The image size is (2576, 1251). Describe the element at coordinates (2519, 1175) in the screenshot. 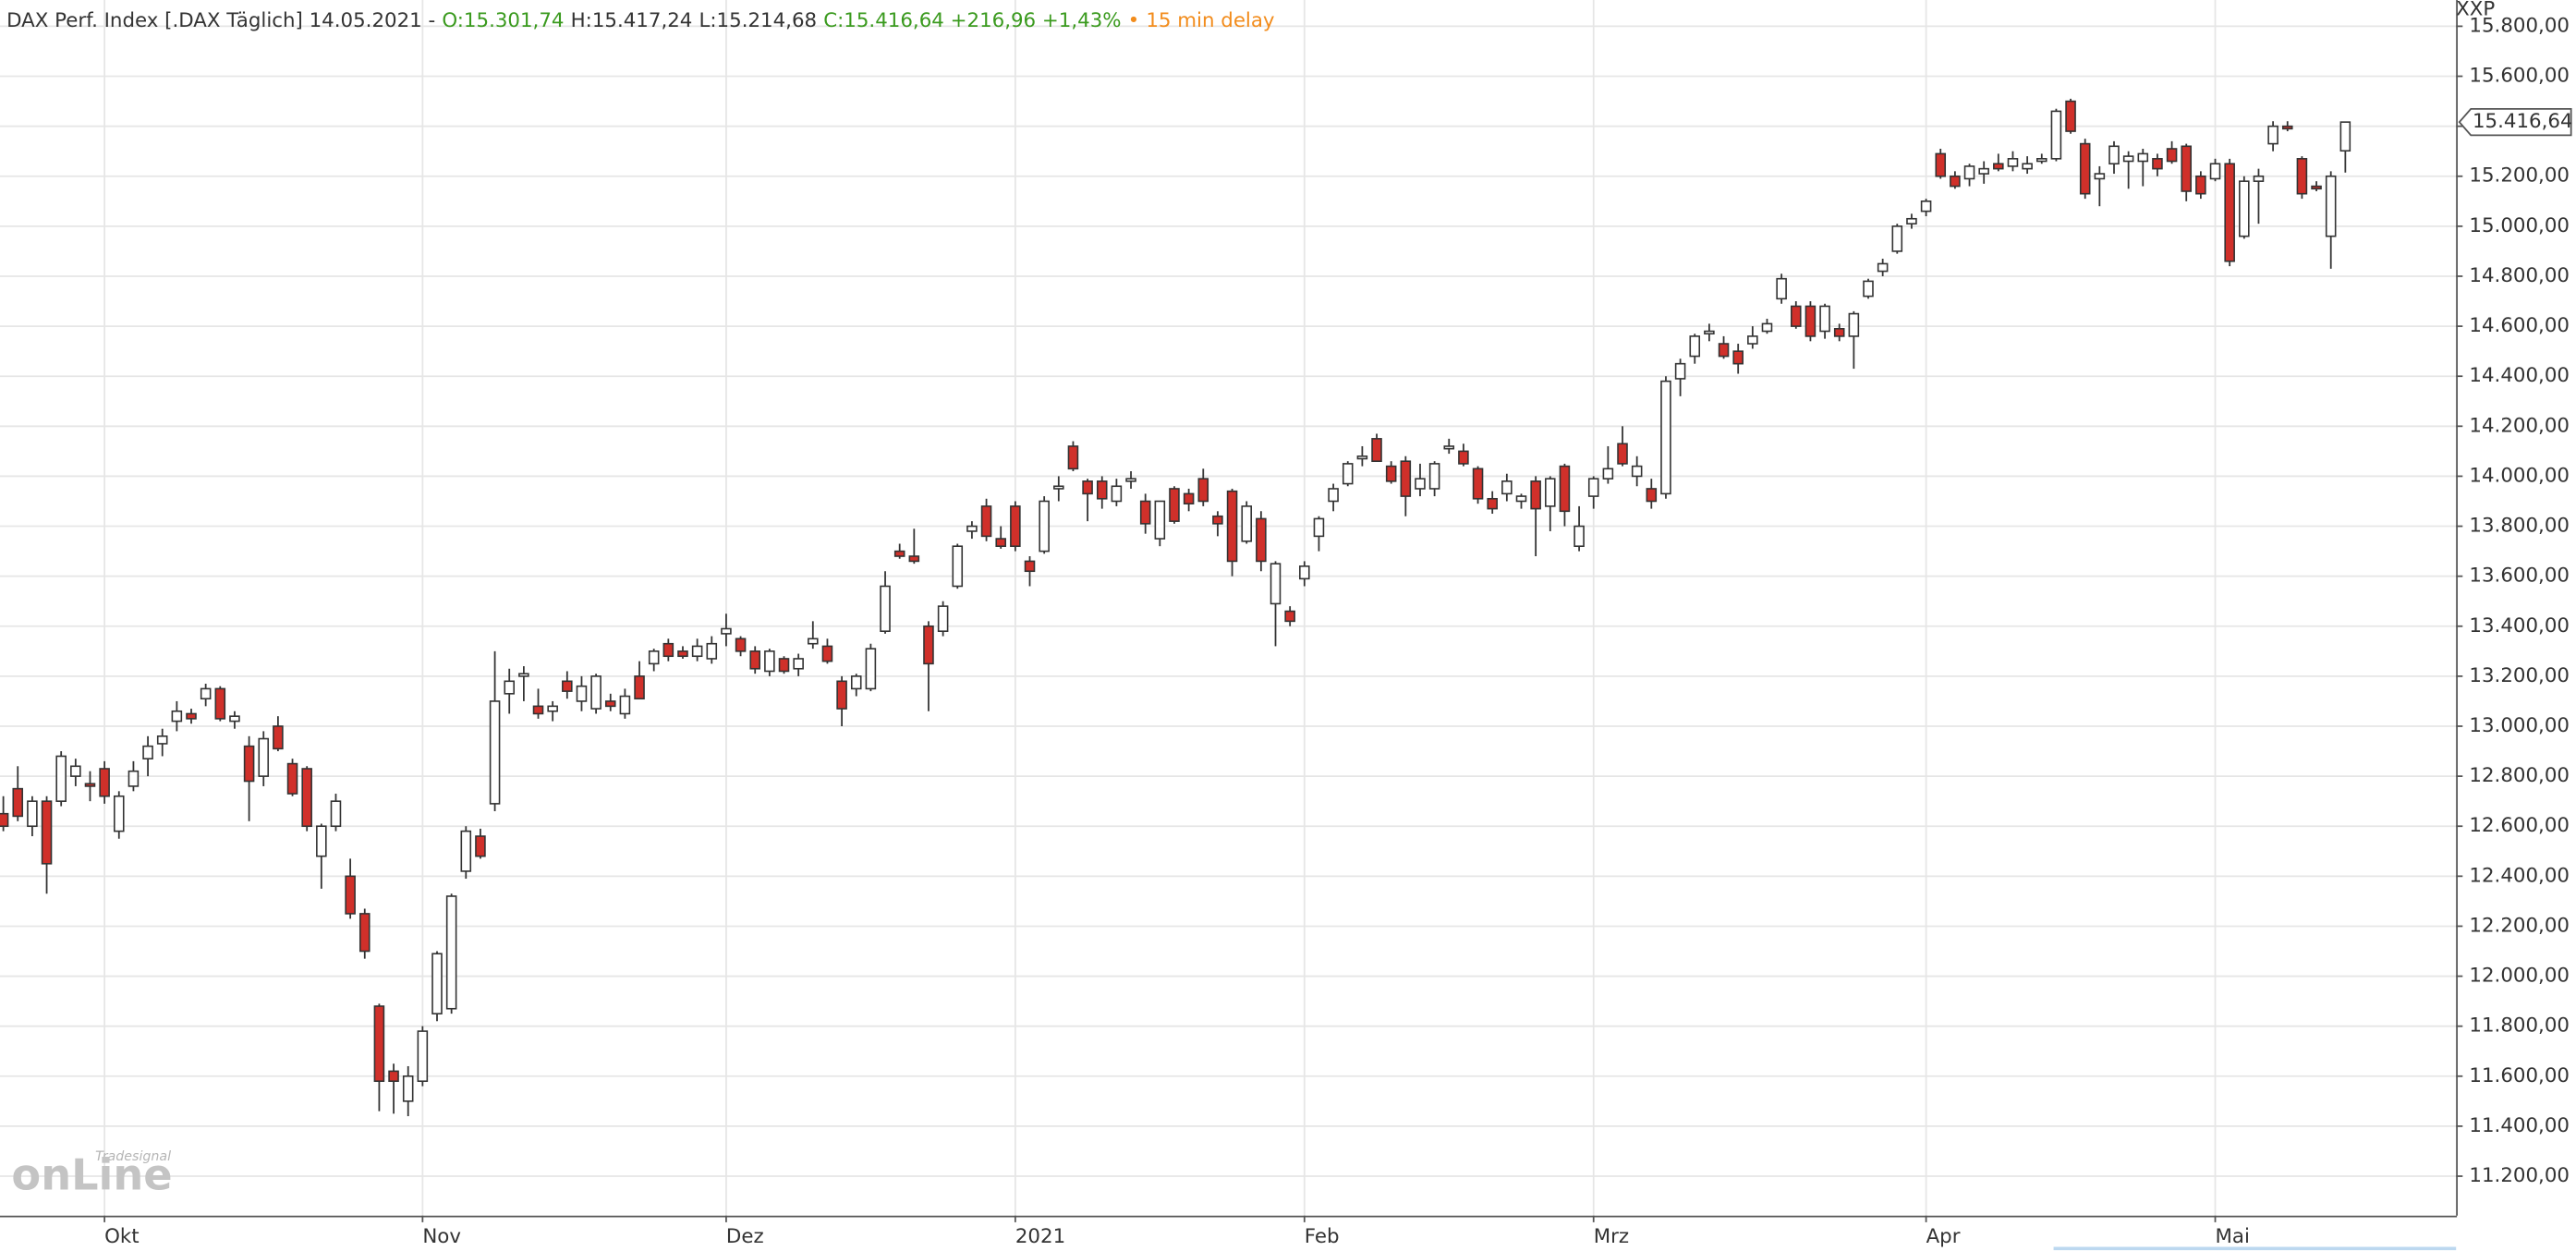

I see `y-tick-label: 11.200,00` at that location.